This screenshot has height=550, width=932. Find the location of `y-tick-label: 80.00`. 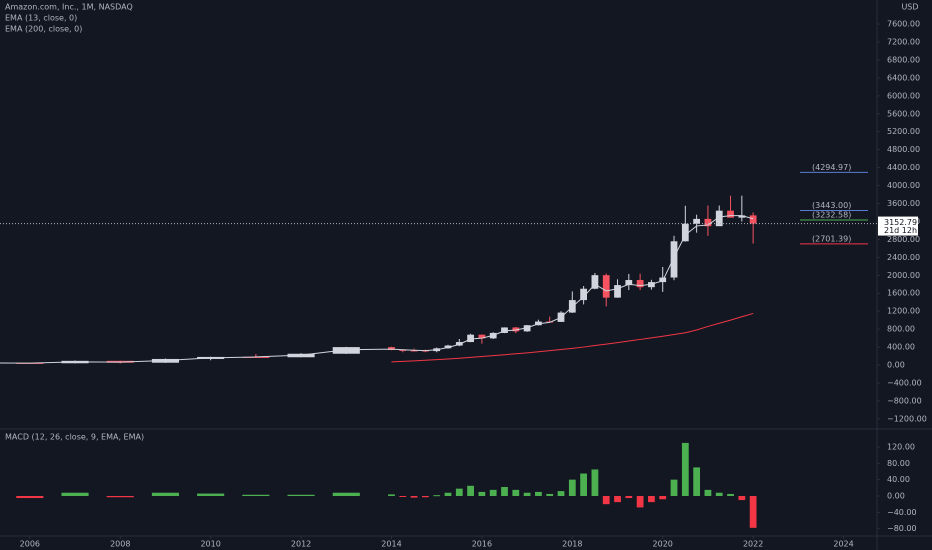

y-tick-label: 80.00 is located at coordinates (898, 463).